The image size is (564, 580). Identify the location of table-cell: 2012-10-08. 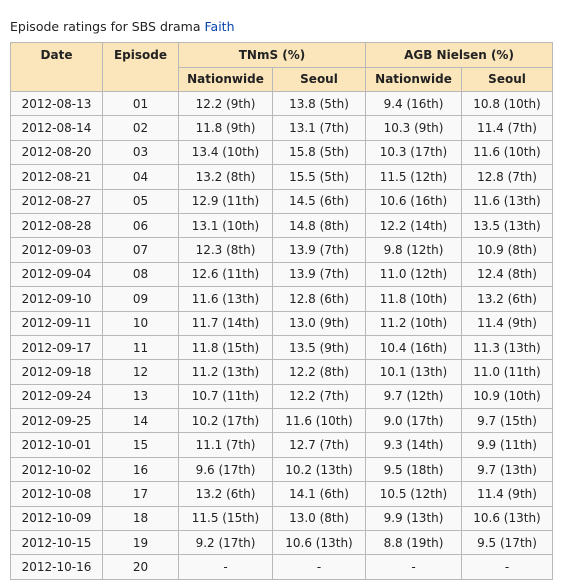
(56, 494).